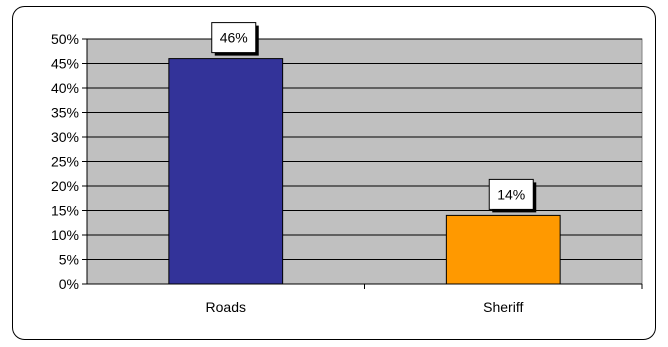 Image resolution: width=668 pixels, height=347 pixels. I want to click on y-tick-label: 10%, so click(65, 235).